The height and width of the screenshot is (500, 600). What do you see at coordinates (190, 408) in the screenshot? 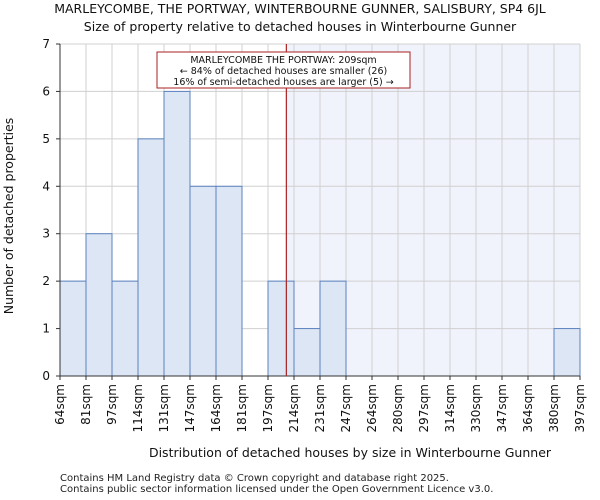
I see `x-tick-label: 147sqm` at bounding box center [190, 408].